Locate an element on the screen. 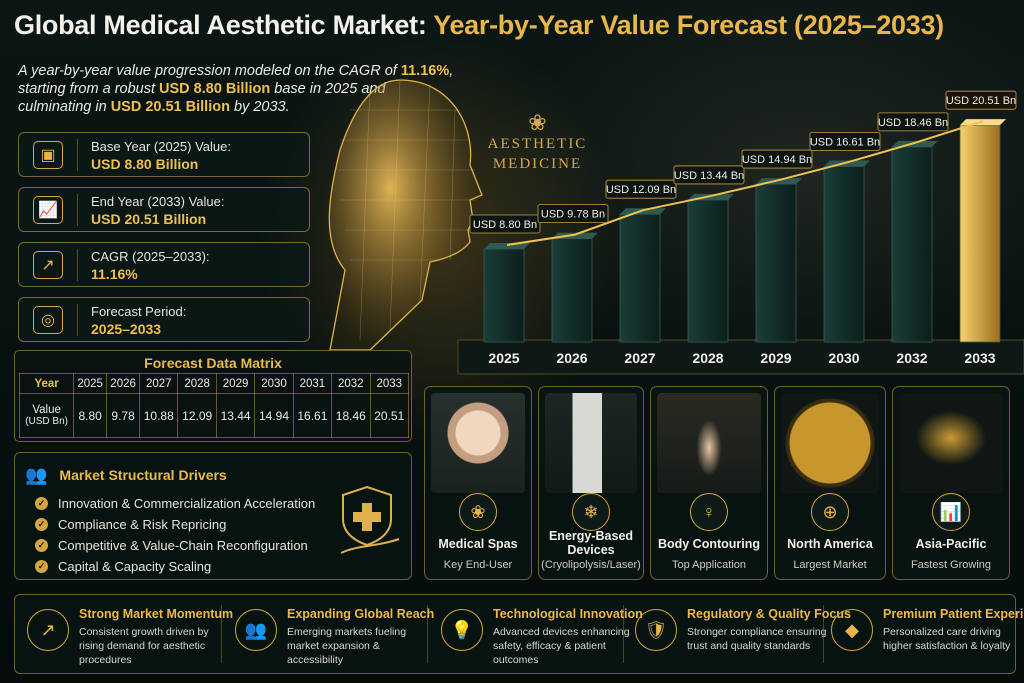 The width and height of the screenshot is (1024, 683). matrix-cell: 2032 is located at coordinates (351, 383).